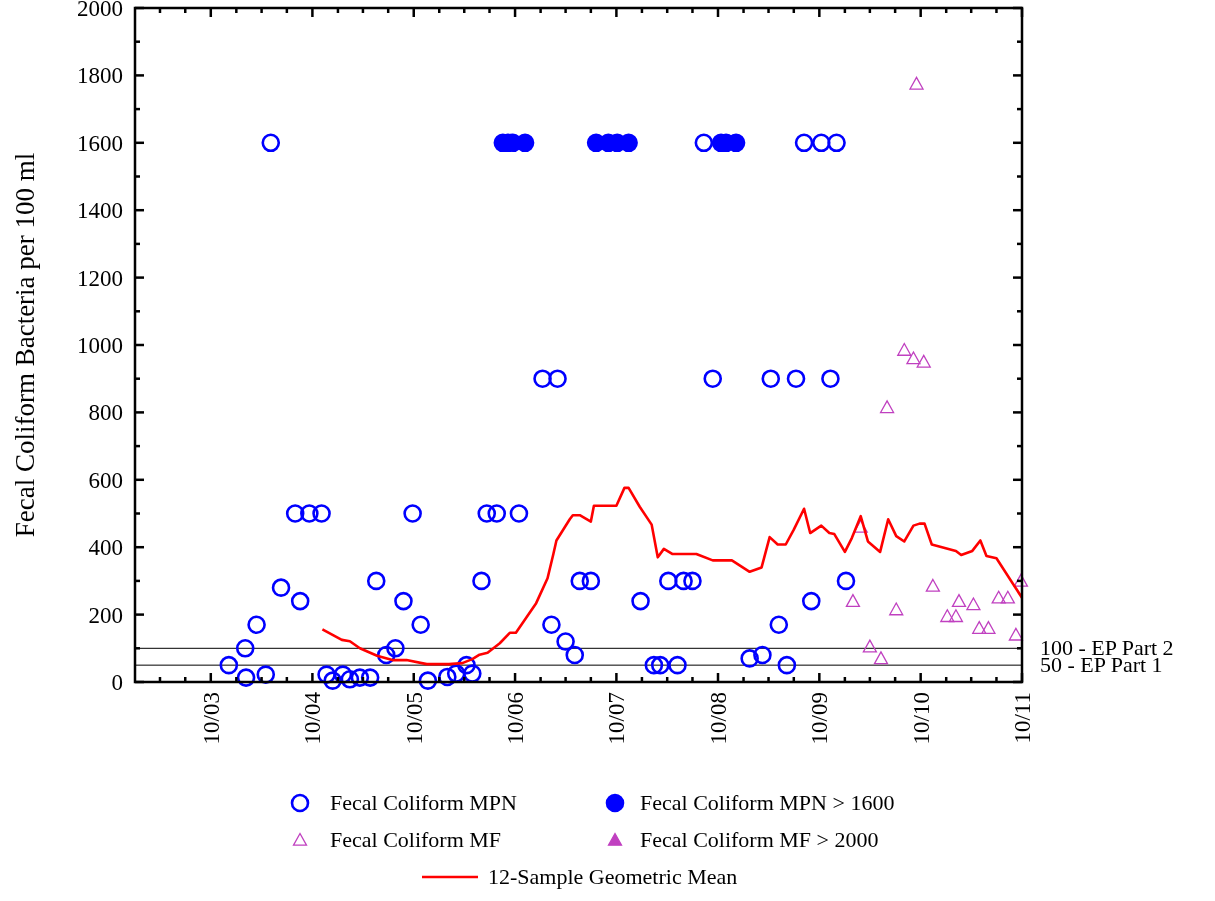  Describe the element at coordinates (117, 682) in the screenshot. I see `y-tick-label: 0` at that location.